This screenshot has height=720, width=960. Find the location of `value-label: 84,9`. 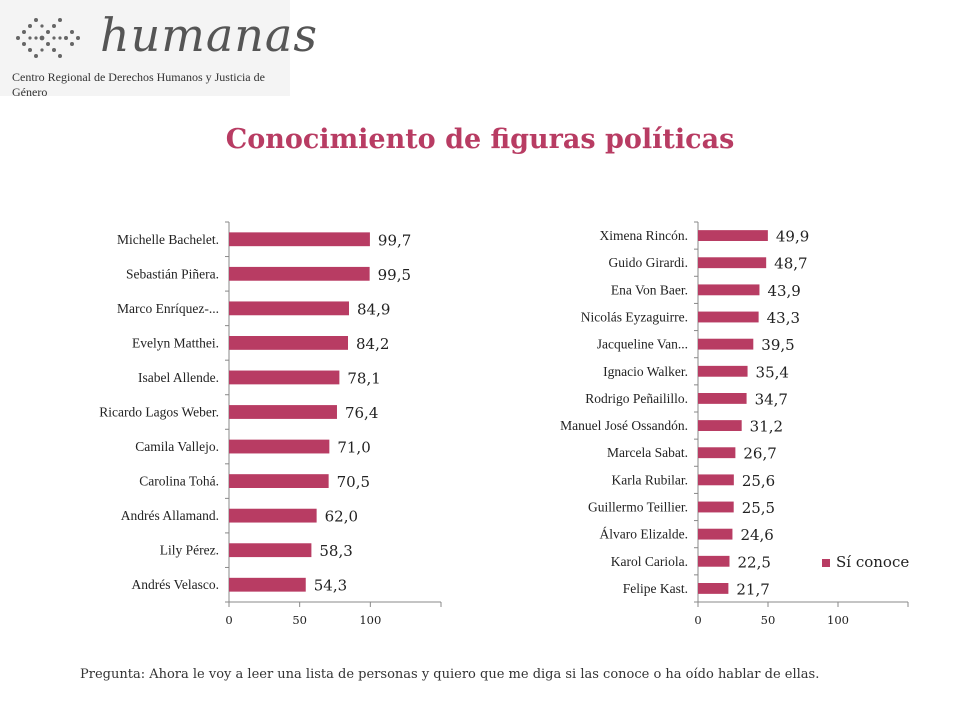

value-label: 84,9 is located at coordinates (373, 309).